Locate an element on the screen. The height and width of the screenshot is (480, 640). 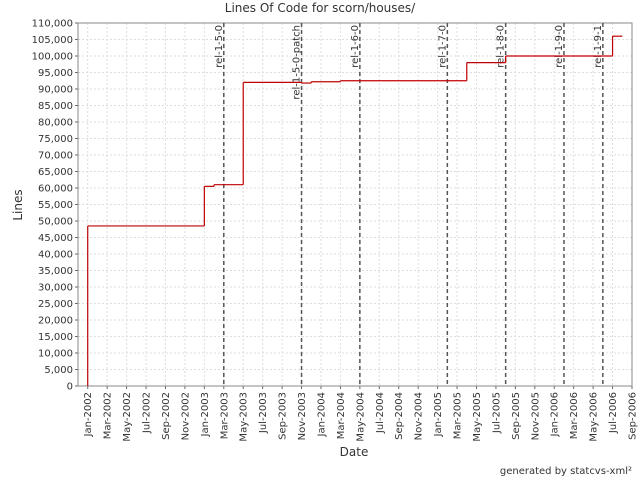
y-tick-label: 65,000 is located at coordinates (55, 172).